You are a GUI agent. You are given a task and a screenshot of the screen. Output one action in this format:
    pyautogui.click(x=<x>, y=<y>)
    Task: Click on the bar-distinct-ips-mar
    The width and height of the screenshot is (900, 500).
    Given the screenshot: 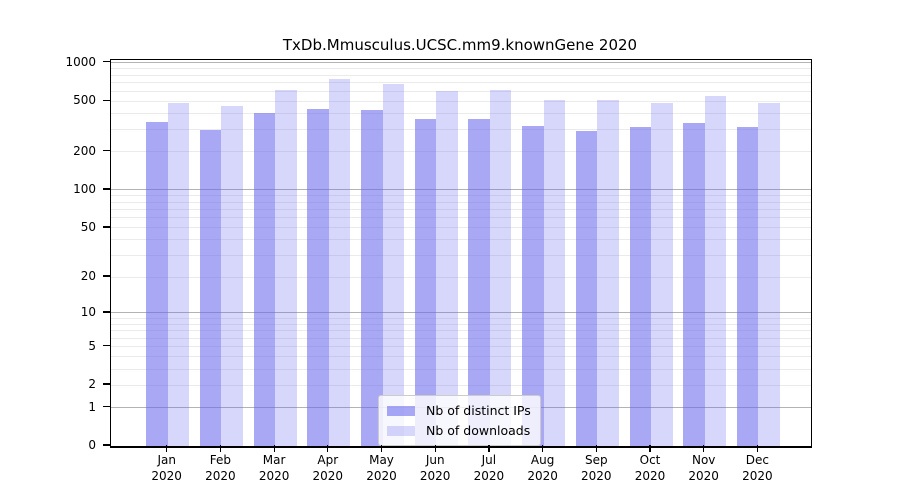 What is the action you would take?
    pyautogui.click(x=264, y=279)
    